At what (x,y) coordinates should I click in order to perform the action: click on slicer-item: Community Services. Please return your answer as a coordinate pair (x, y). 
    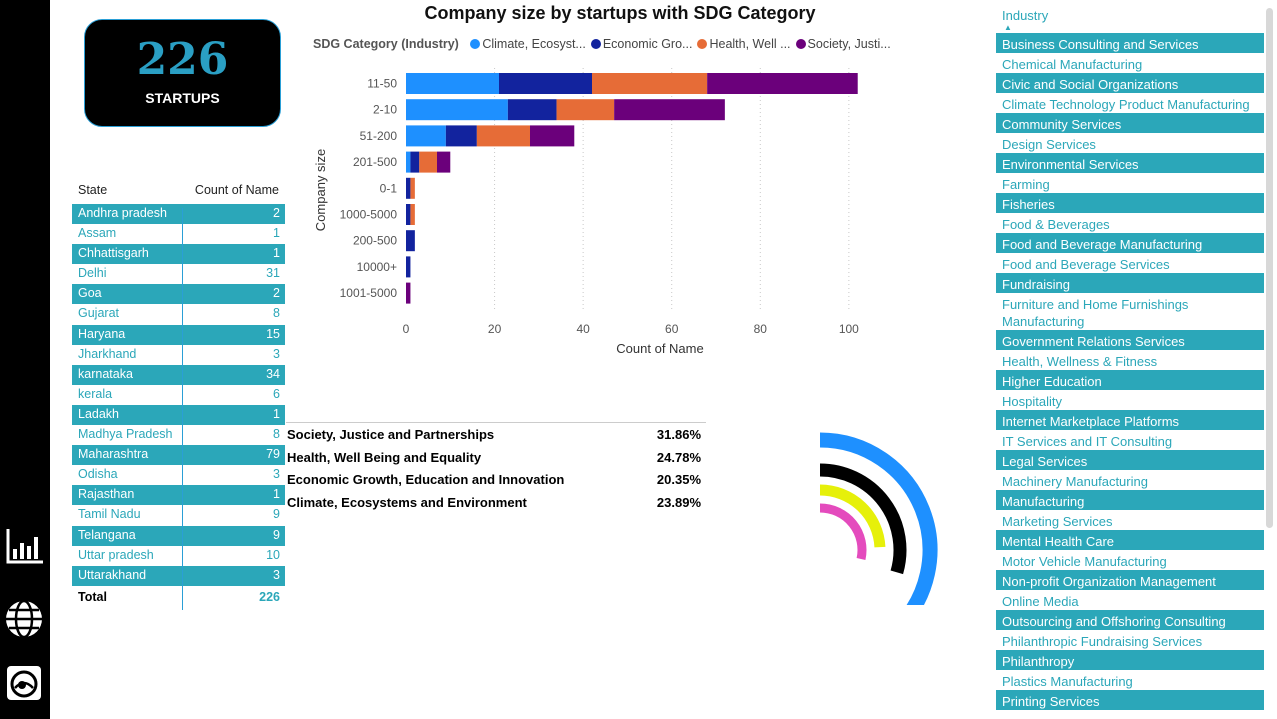
    Looking at the image, I should click on (1130, 123).